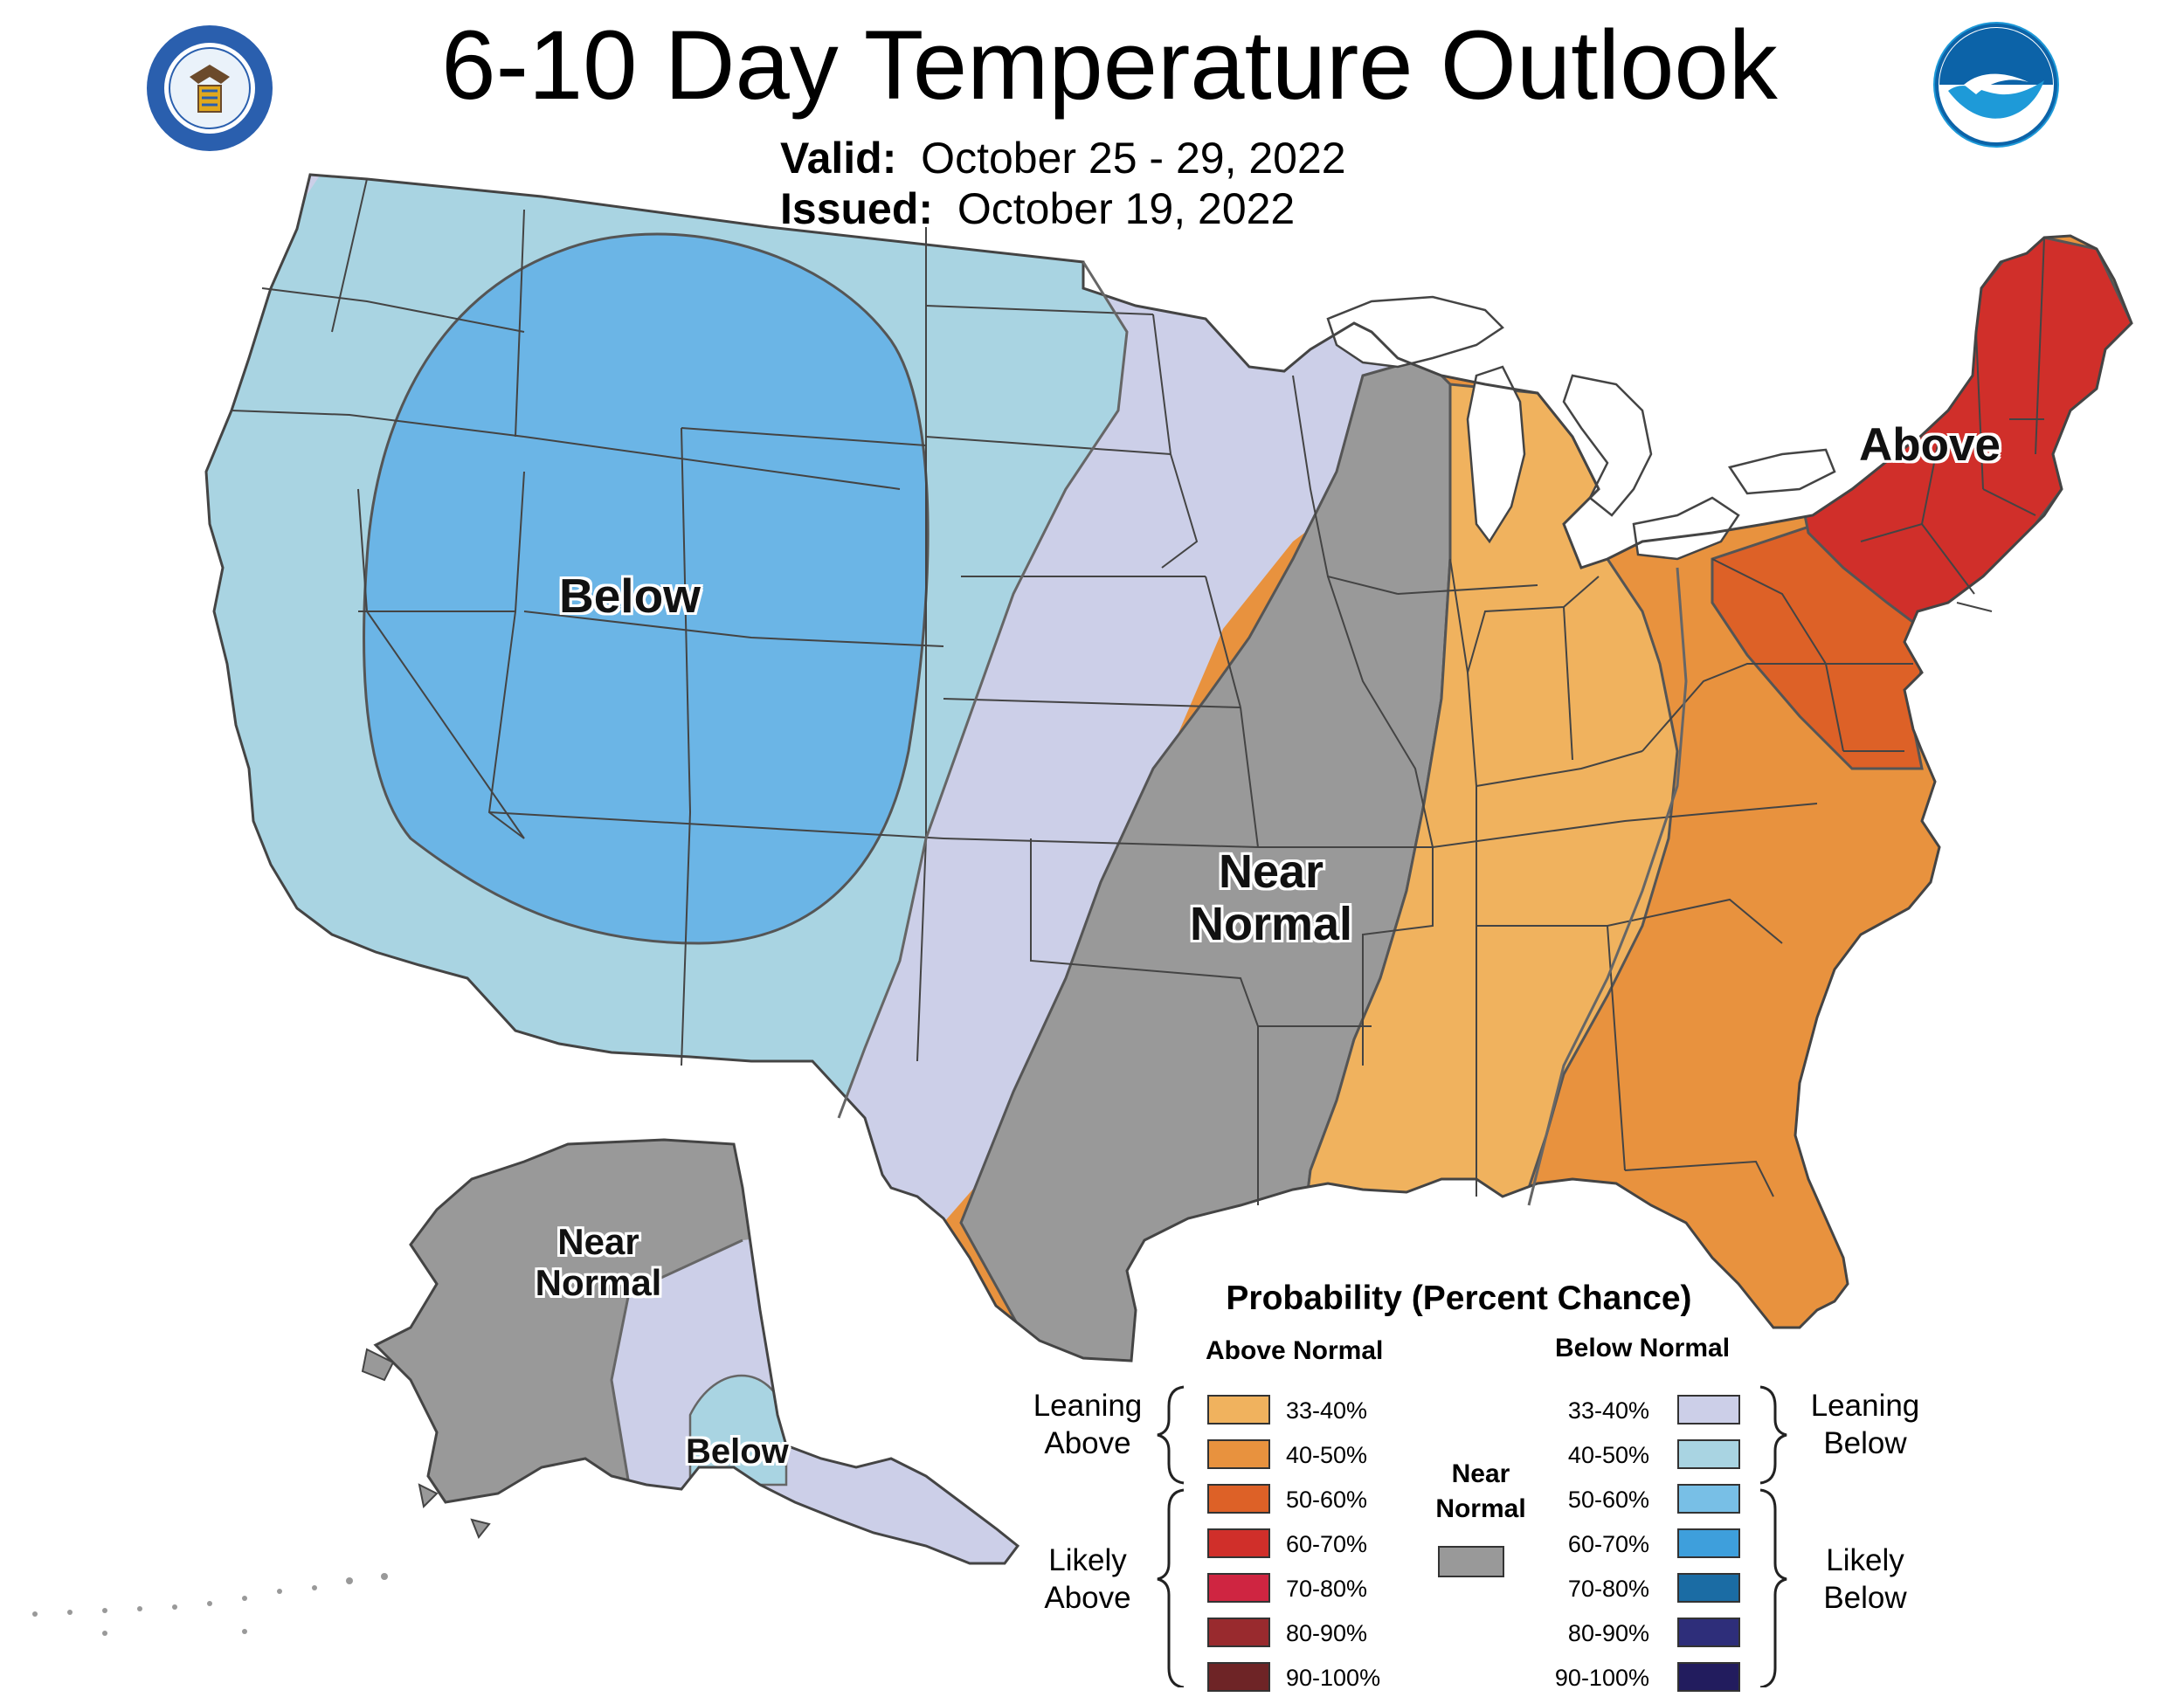 Image resolution: width=2184 pixels, height=1697 pixels. I want to click on region-label-near-normal: Near Normal, so click(1271, 898).